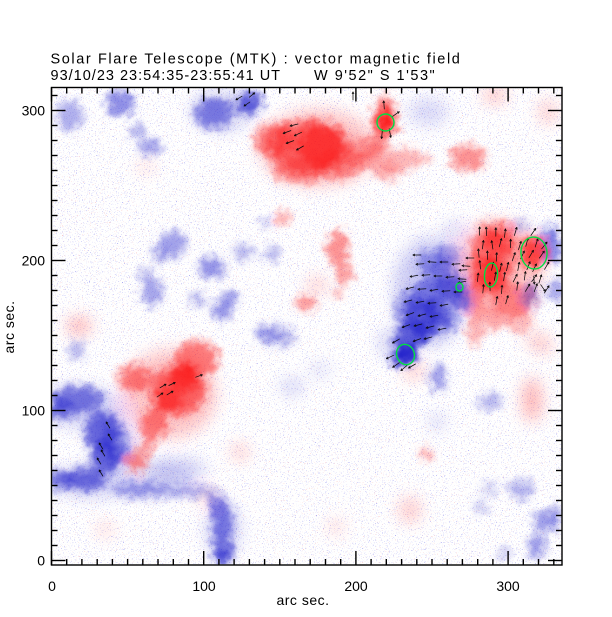 The width and height of the screenshot is (612, 617). Describe the element at coordinates (375, 76) in the screenshot. I see `svg-text: W 9'52" S 1'53"` at that location.